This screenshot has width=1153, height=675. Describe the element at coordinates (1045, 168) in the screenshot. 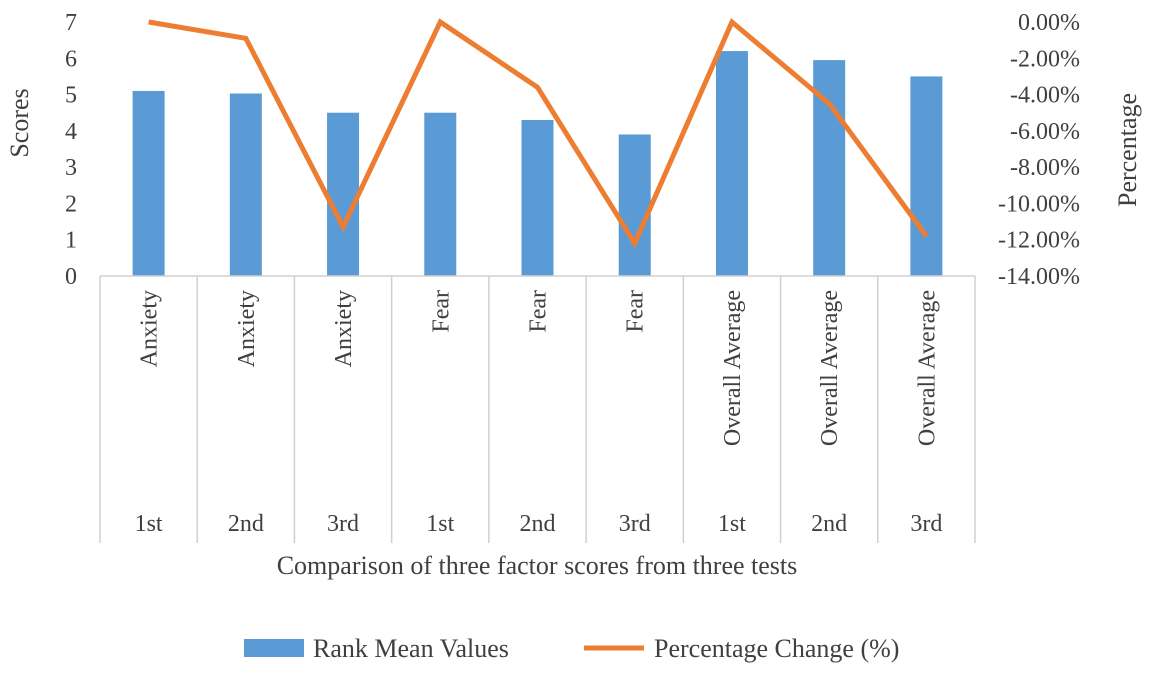

I see `y2-tick-label: -8.00%` at that location.